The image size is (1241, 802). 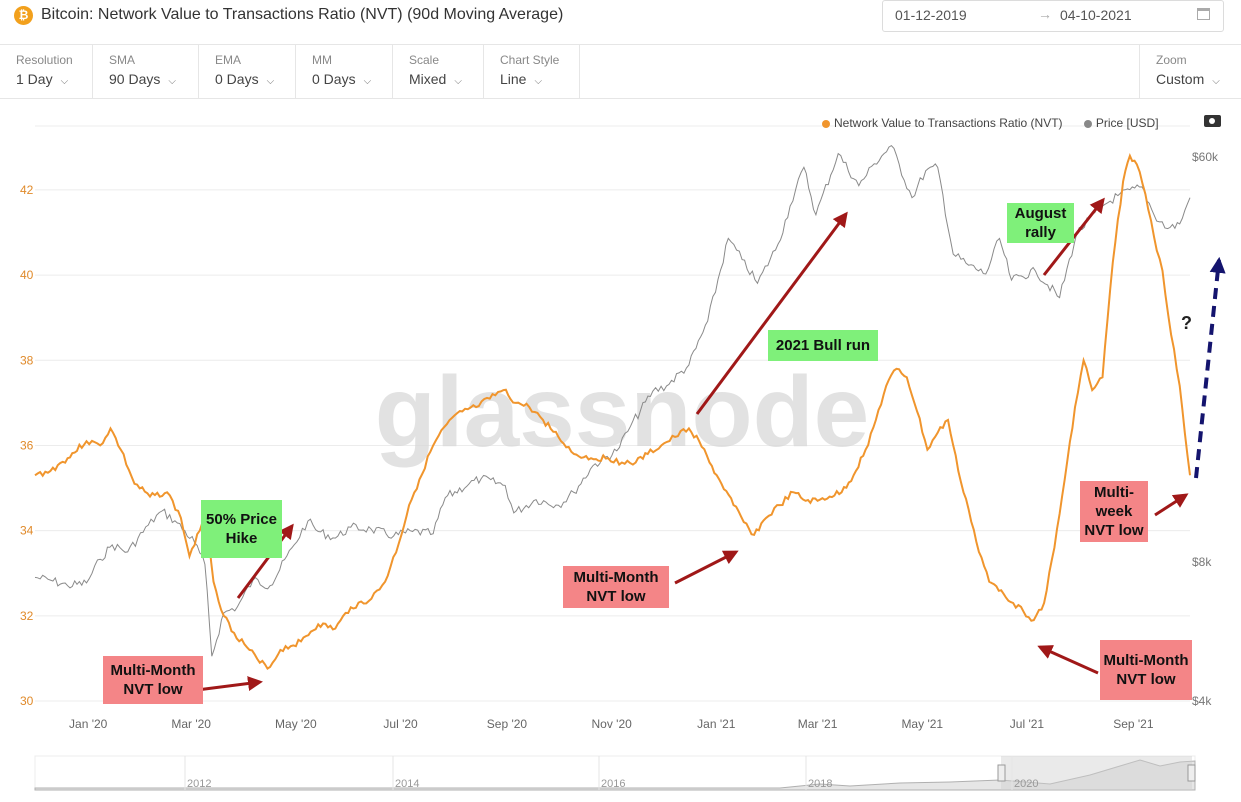 I want to click on sma-select: SMA 90 Days ⌵, so click(x=146, y=71).